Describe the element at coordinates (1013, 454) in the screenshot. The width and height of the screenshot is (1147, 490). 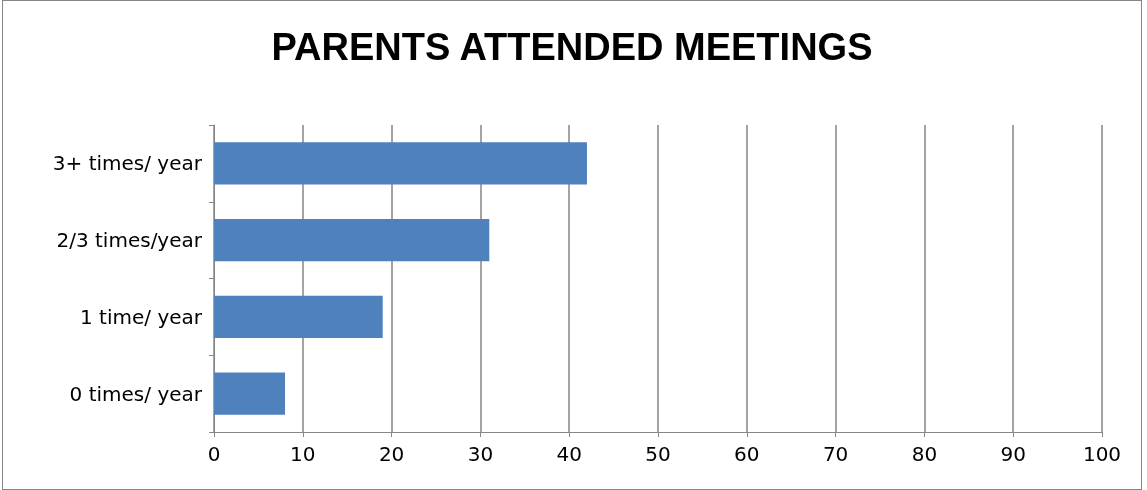
I see `x-tick-label: 90` at that location.